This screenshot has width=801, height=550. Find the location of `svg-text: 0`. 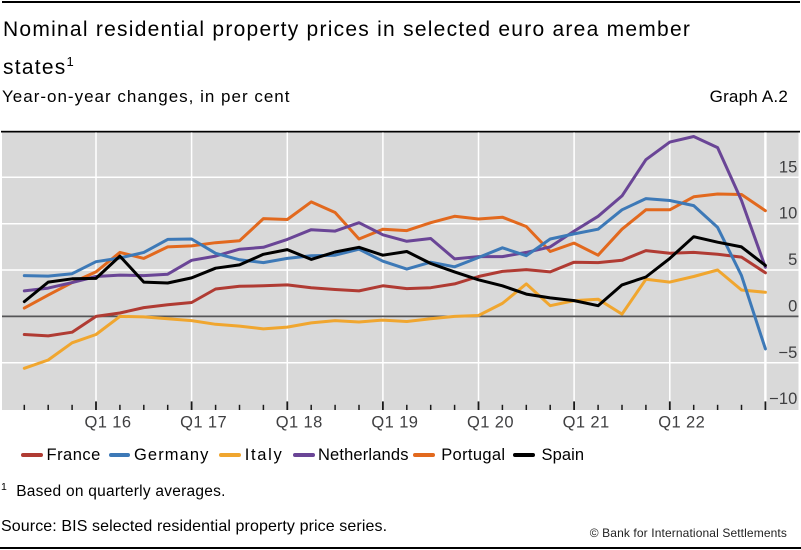

svg-text: 0 is located at coordinates (792, 306).